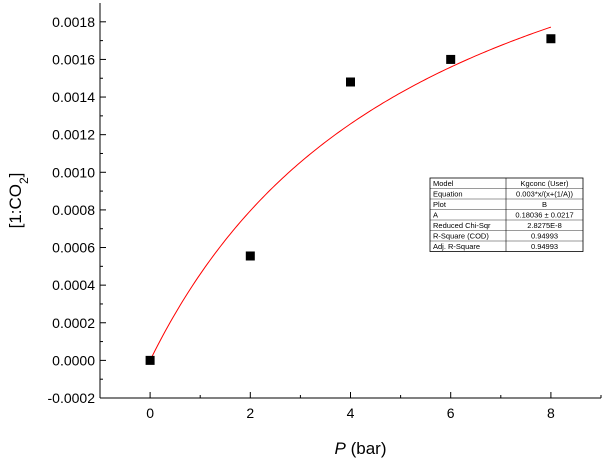 This screenshot has width=603, height=460. Describe the element at coordinates (150, 413) in the screenshot. I see `x-tick-label: 0` at that location.